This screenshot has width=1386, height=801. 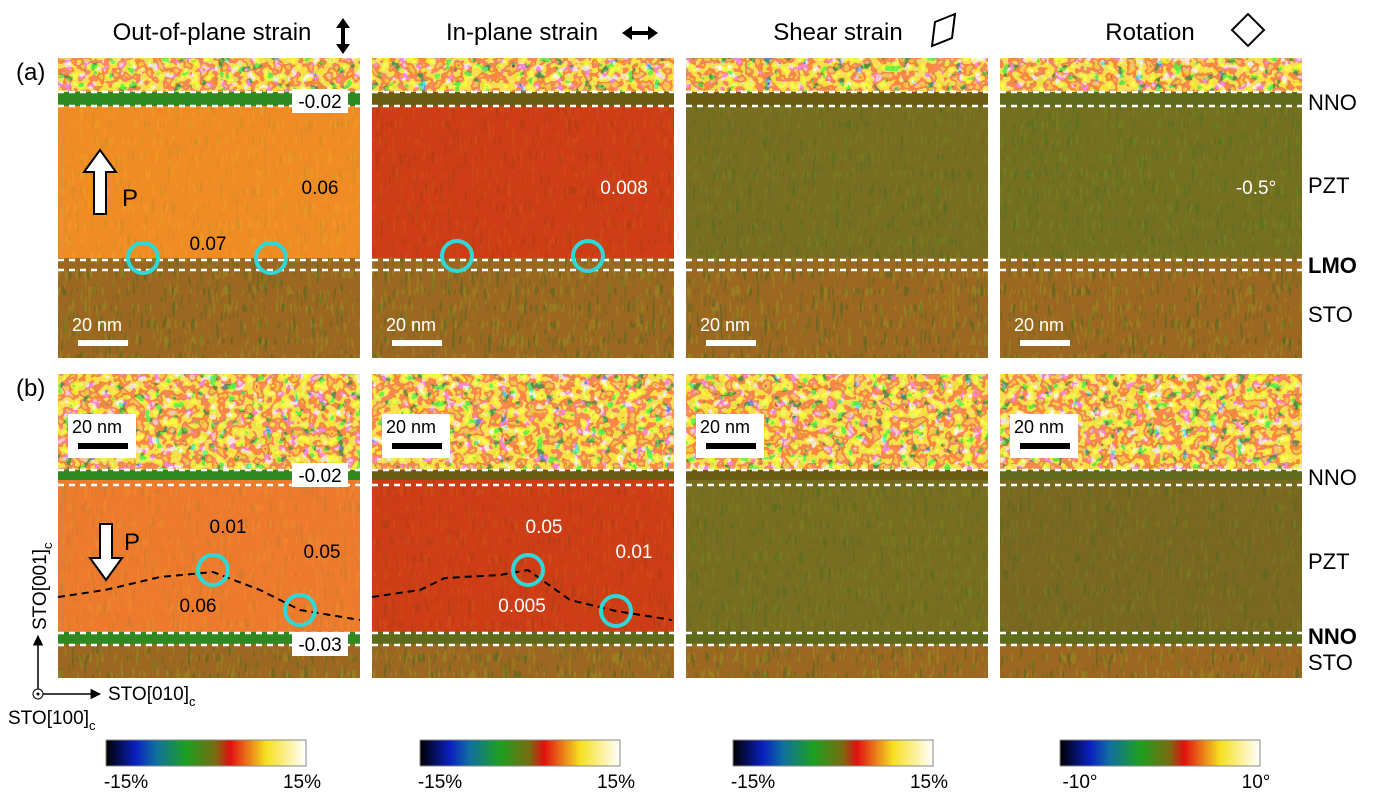 What do you see at coordinates (319, 645) in the screenshot?
I see `annotation: -0.03` at bounding box center [319, 645].